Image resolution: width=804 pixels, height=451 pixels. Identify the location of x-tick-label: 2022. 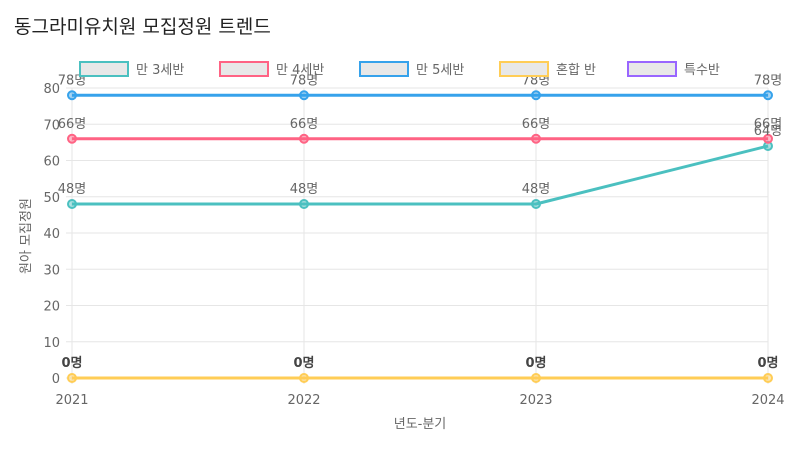
(303, 400).